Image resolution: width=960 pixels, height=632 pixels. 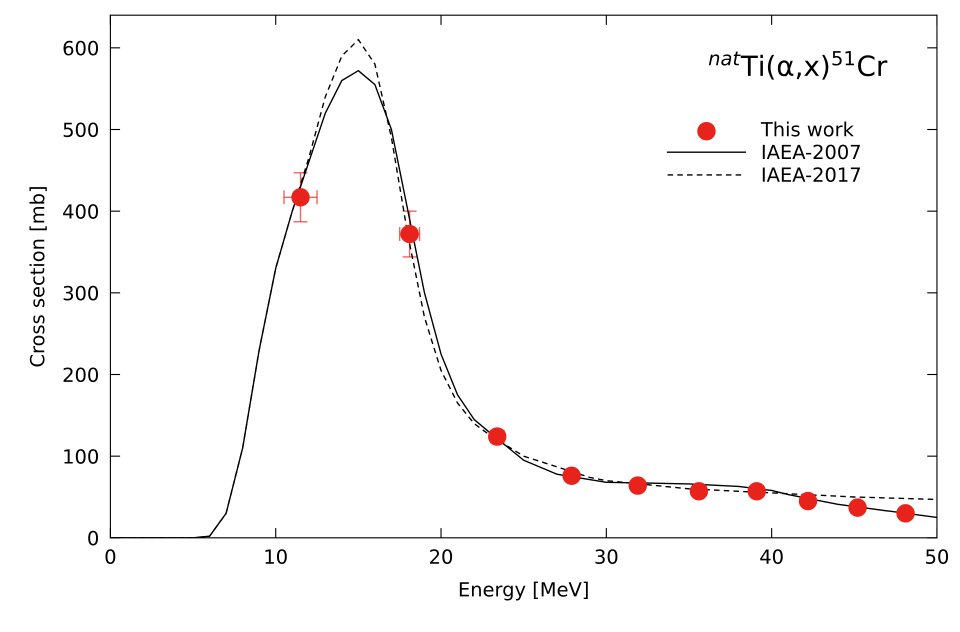 What do you see at coordinates (811, 152) in the screenshot?
I see `legend-label: IAEA-2007` at bounding box center [811, 152].